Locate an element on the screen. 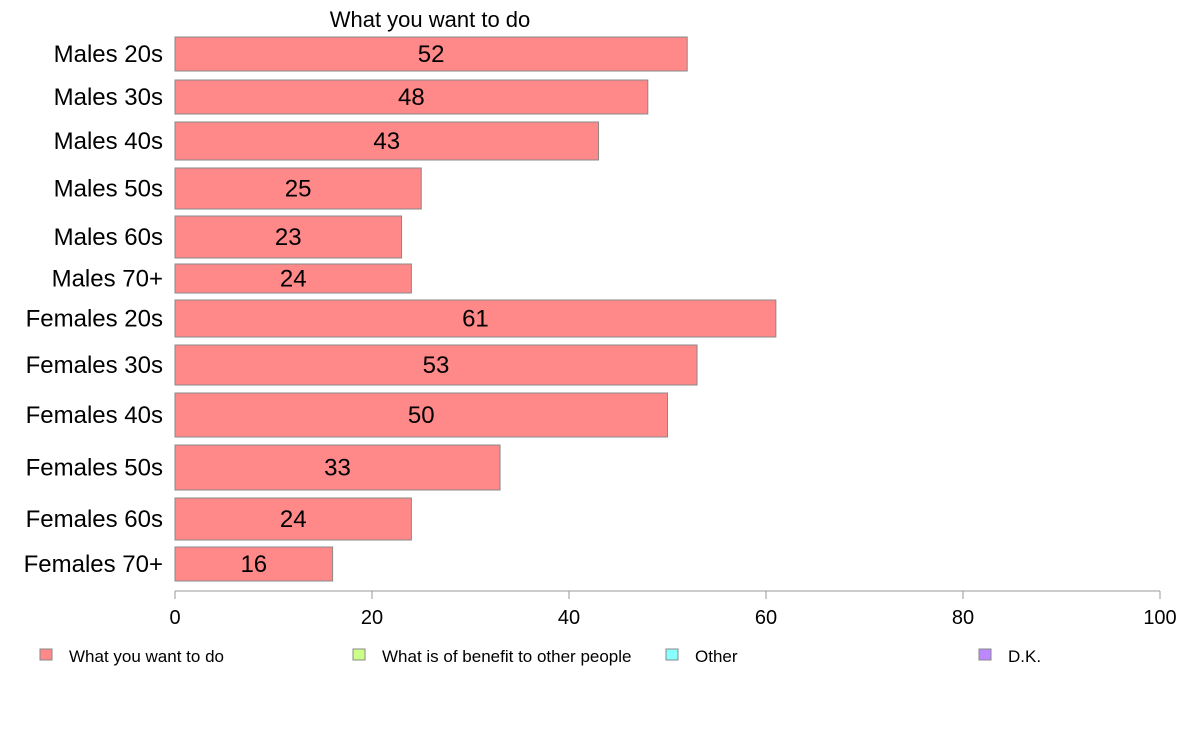  legend-label: What is of benefit to other people is located at coordinates (507, 656).